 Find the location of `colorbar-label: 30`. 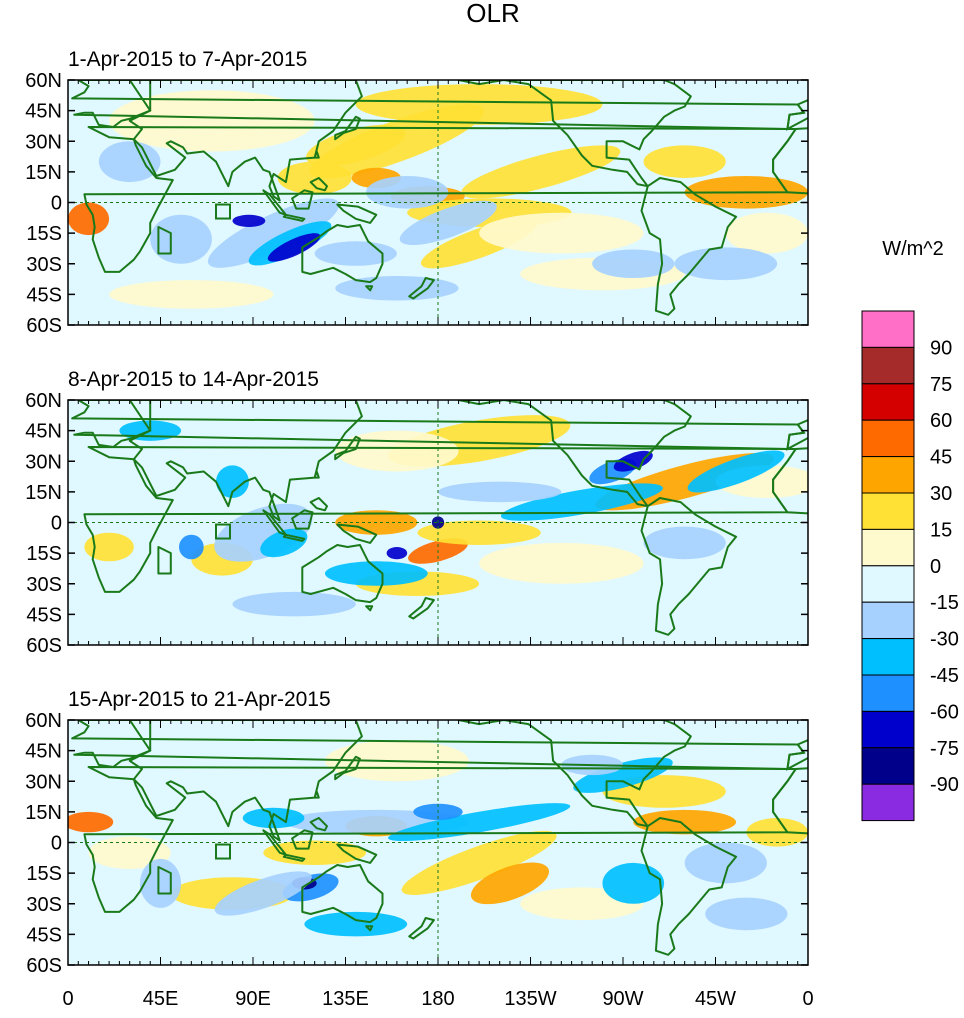

colorbar-label: 30 is located at coordinates (941, 494).